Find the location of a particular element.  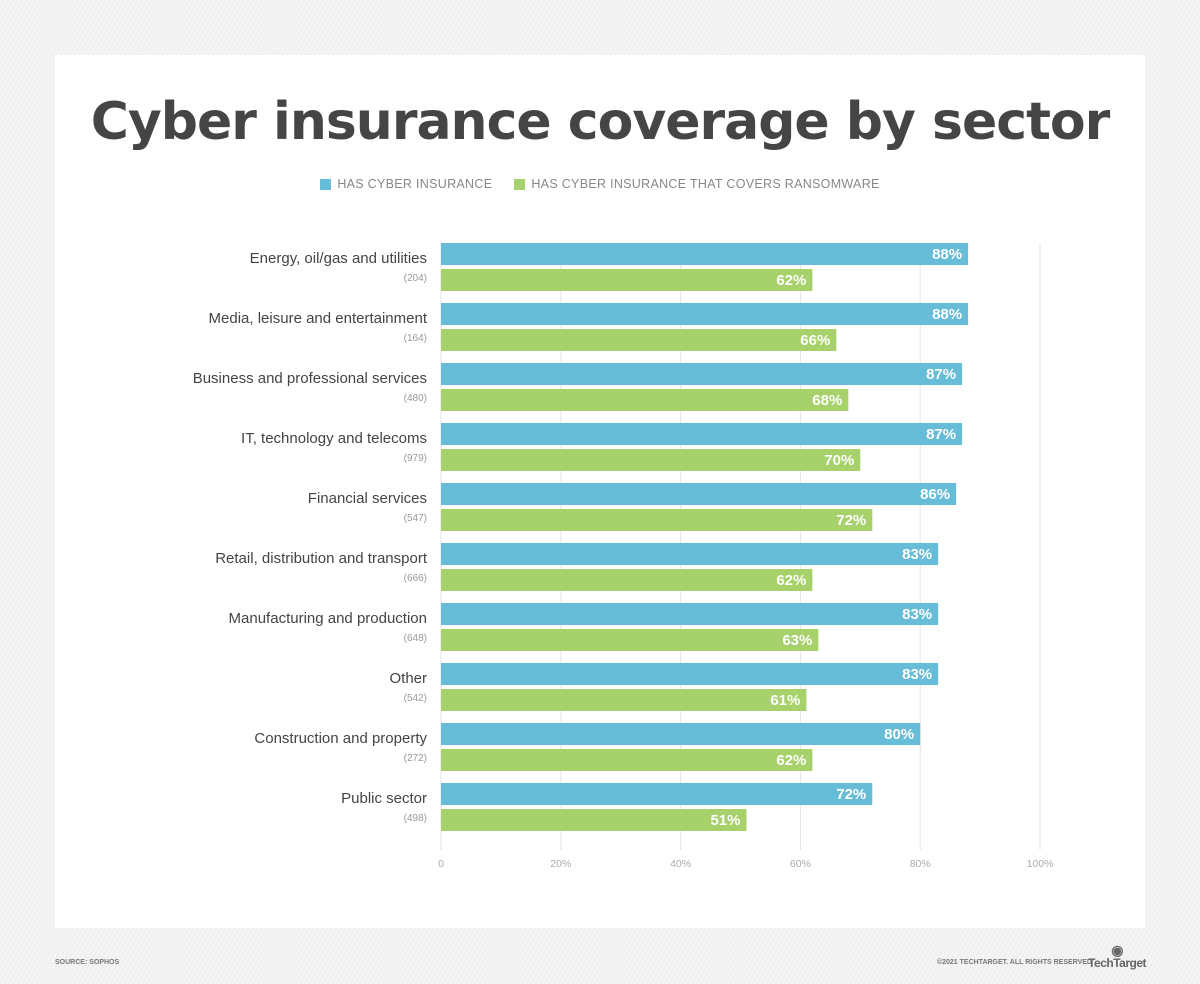

data-label: 70% is located at coordinates (839, 460).